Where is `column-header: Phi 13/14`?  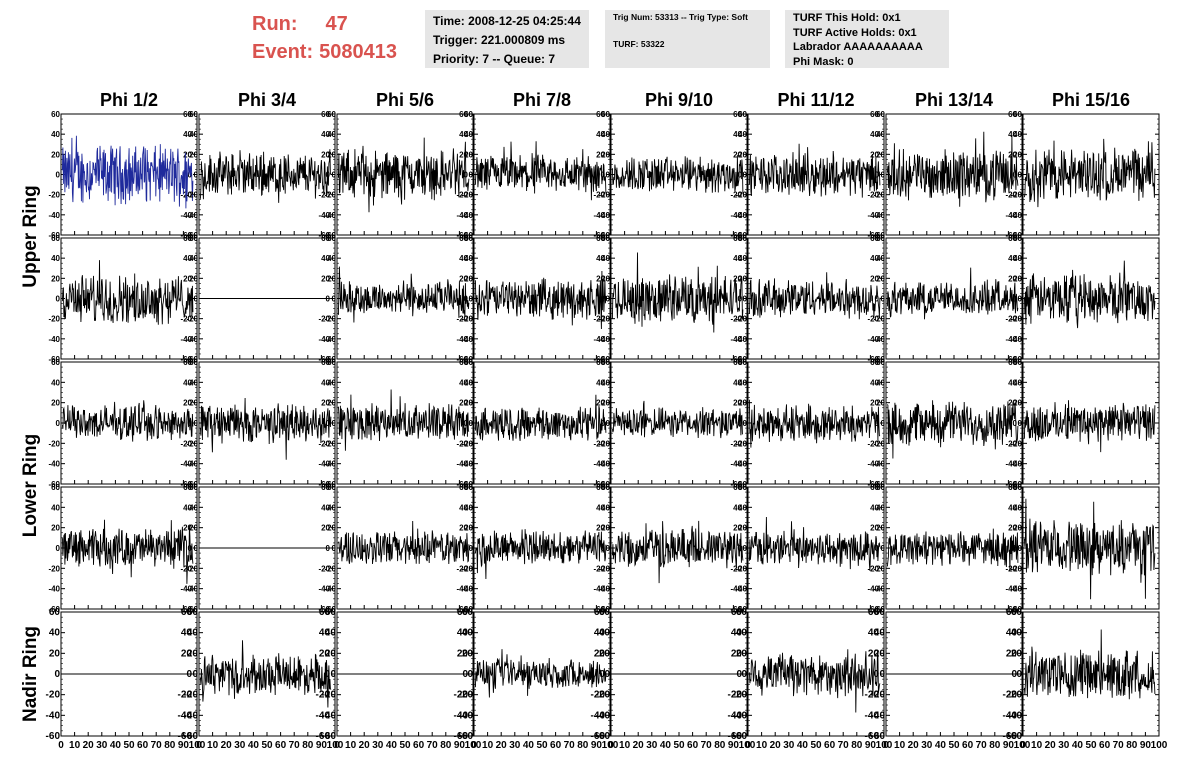
column-header: Phi 13/14 is located at coordinates (954, 100).